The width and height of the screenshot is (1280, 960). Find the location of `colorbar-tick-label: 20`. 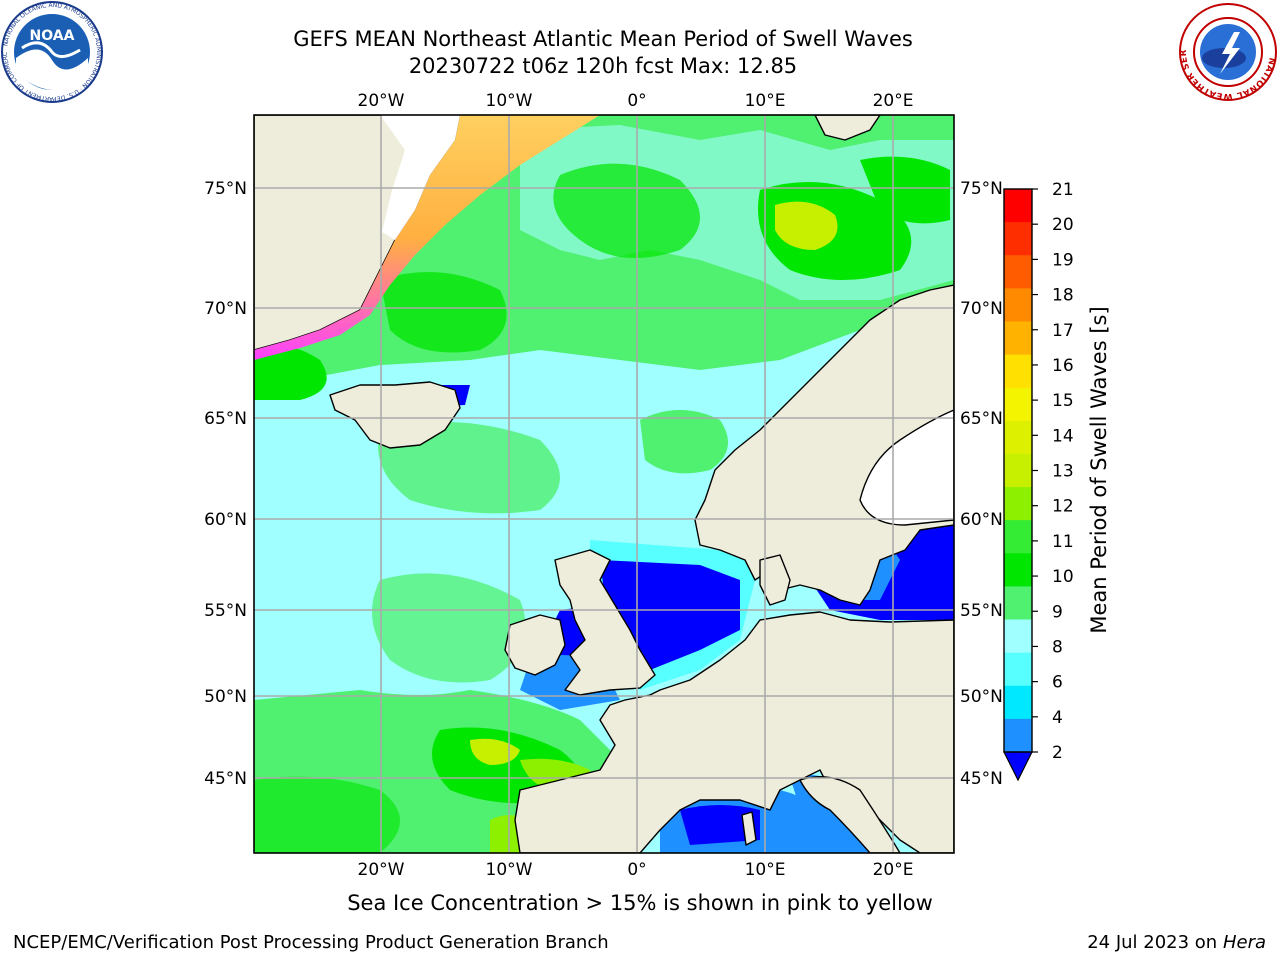

colorbar-tick-label: 20 is located at coordinates (1063, 225).